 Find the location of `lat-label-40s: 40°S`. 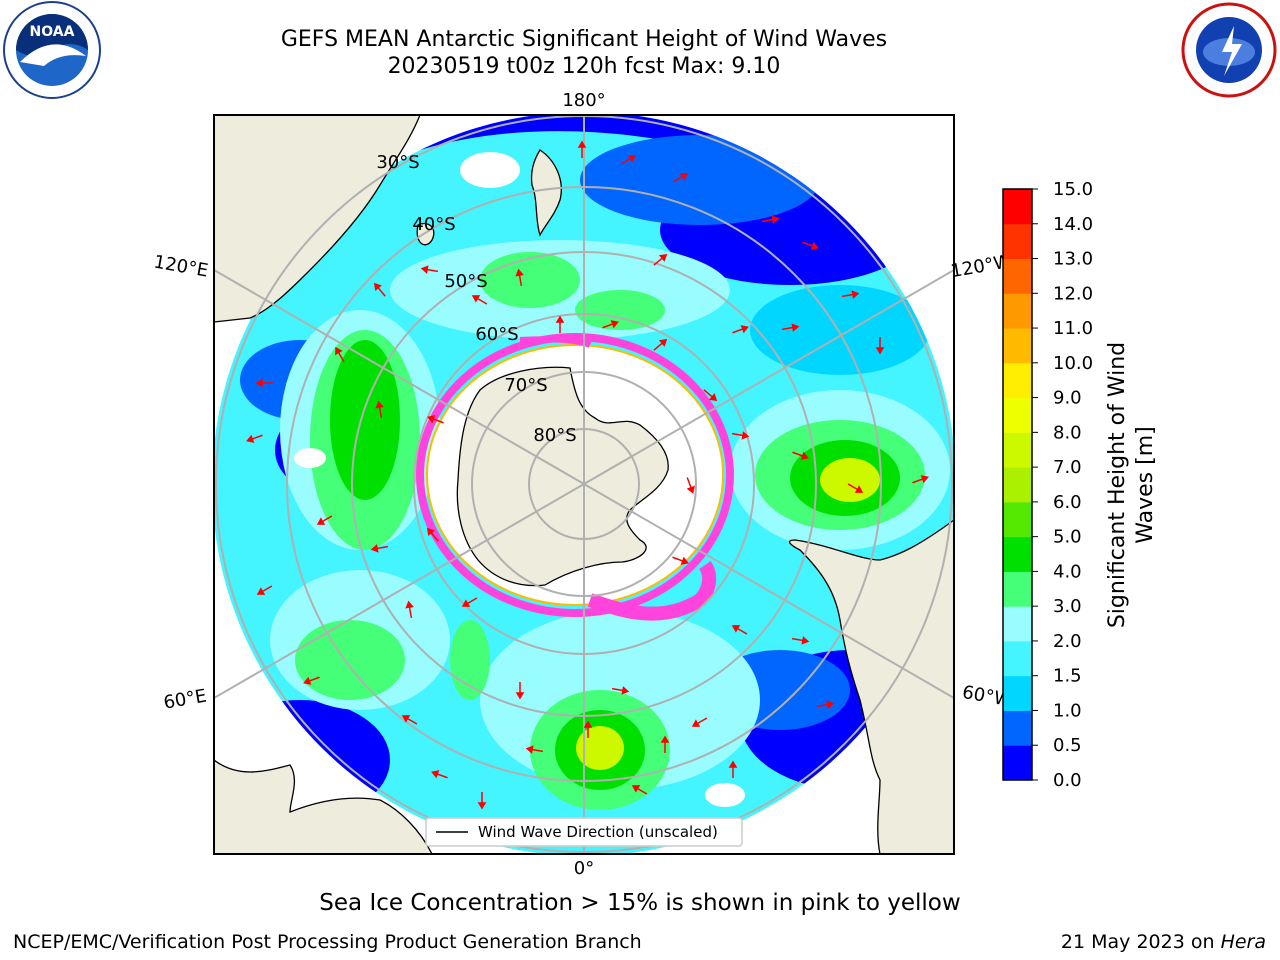

lat-label-40s: 40°S is located at coordinates (433, 224).